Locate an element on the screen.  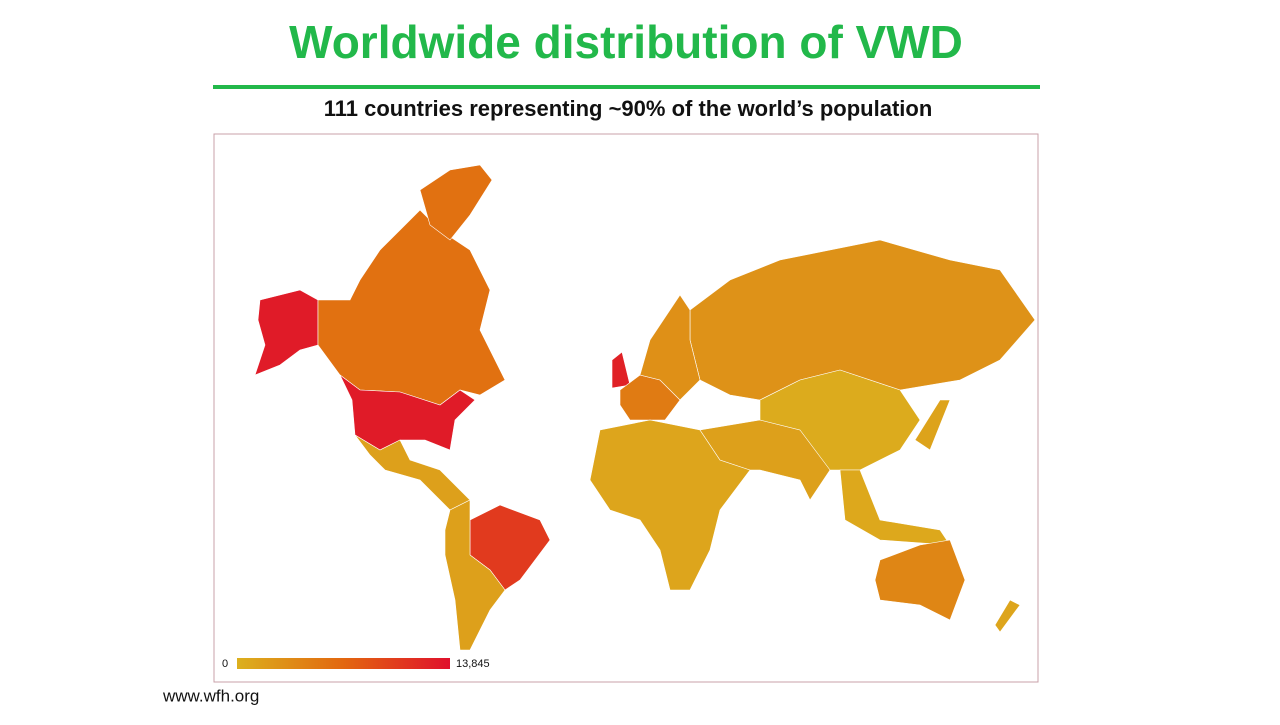
legend-bar is located at coordinates (343, 663).